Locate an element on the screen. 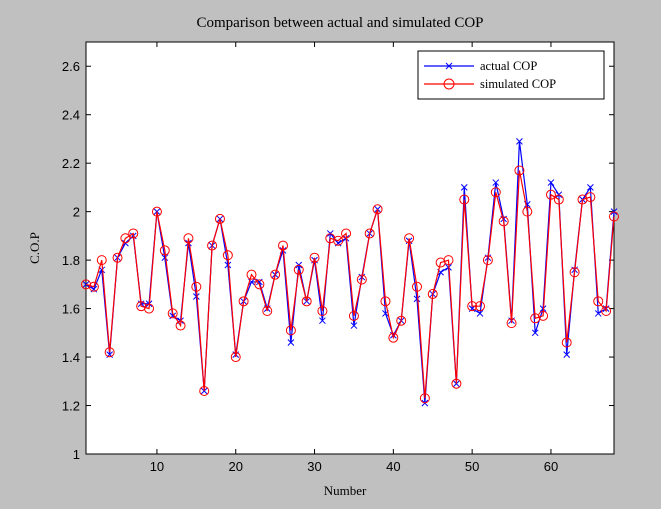  y-tick-label: 2.4 is located at coordinates (71, 115).